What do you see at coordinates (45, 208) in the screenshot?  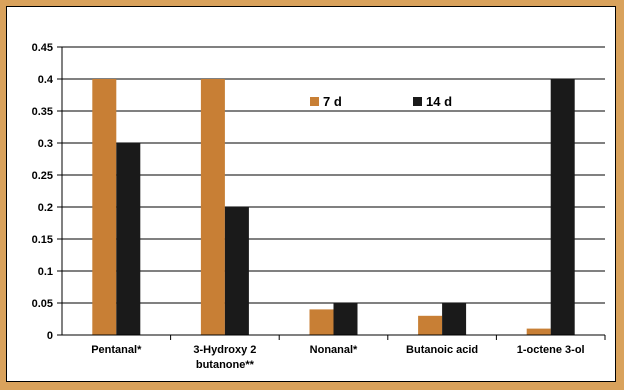 I see `y-tick-label: 0.2` at bounding box center [45, 208].